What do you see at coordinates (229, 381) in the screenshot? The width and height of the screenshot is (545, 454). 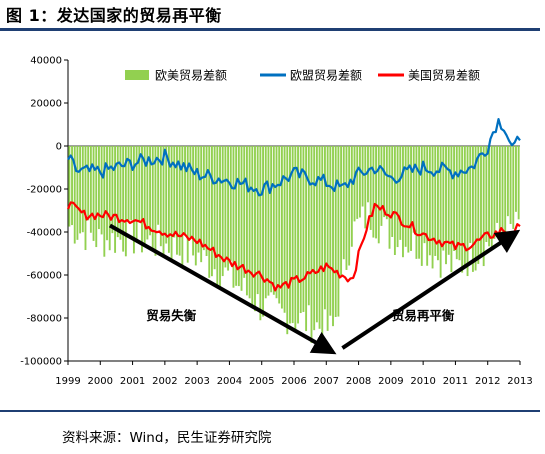 I see `x-tick-label: 2004` at bounding box center [229, 381].